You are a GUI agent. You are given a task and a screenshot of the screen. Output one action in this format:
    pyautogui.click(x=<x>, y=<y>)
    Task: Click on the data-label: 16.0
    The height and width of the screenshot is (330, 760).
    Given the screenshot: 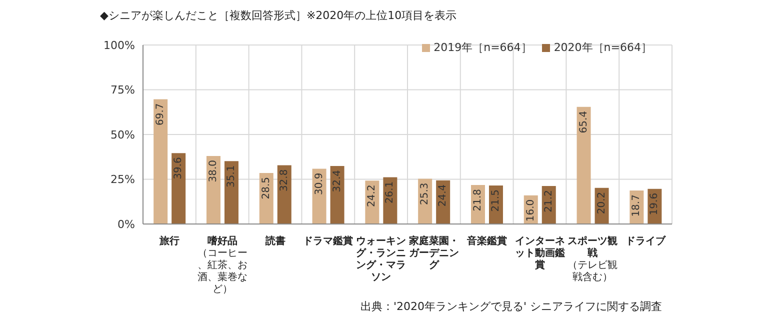 What is the action you would take?
    pyautogui.click(x=530, y=210)
    